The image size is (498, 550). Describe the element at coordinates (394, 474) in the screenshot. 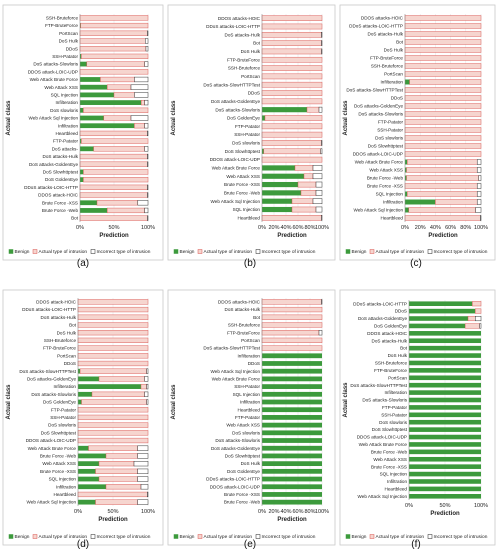

I see `category-label: SQL Injection` at that location.